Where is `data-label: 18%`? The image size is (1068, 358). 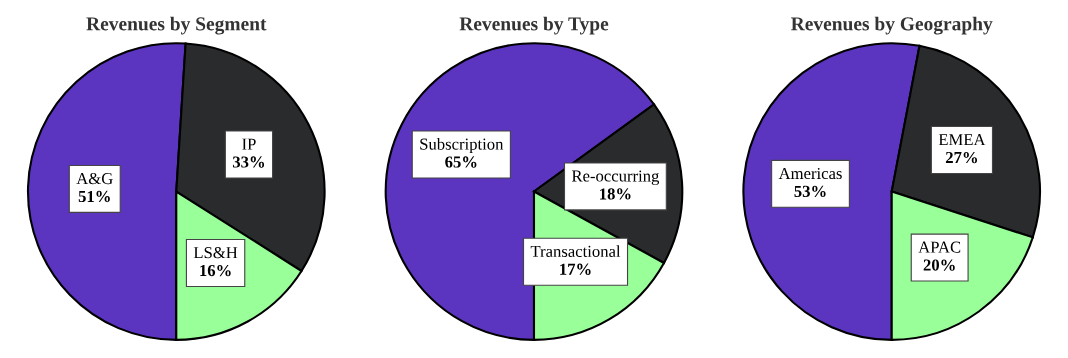 data-label: 18% is located at coordinates (615, 194).